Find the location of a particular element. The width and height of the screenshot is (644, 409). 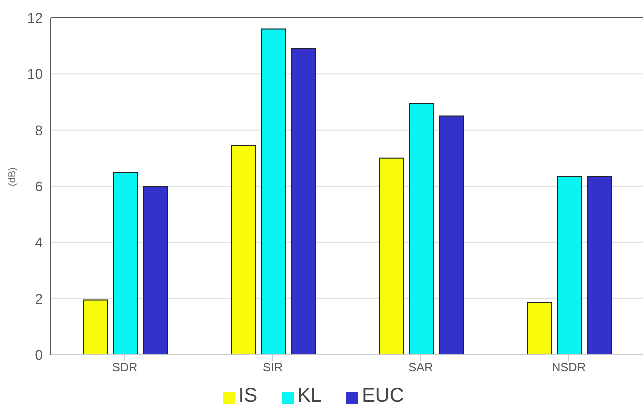

y-tick-label: 10 is located at coordinates (35, 74).